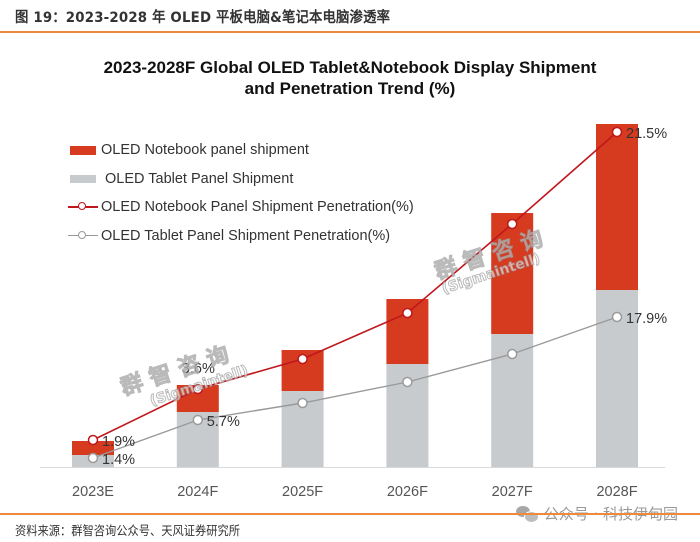 This screenshot has width=700, height=542. Describe the element at coordinates (617, 317) in the screenshot. I see `tablet-penetration-point-2028F` at that location.